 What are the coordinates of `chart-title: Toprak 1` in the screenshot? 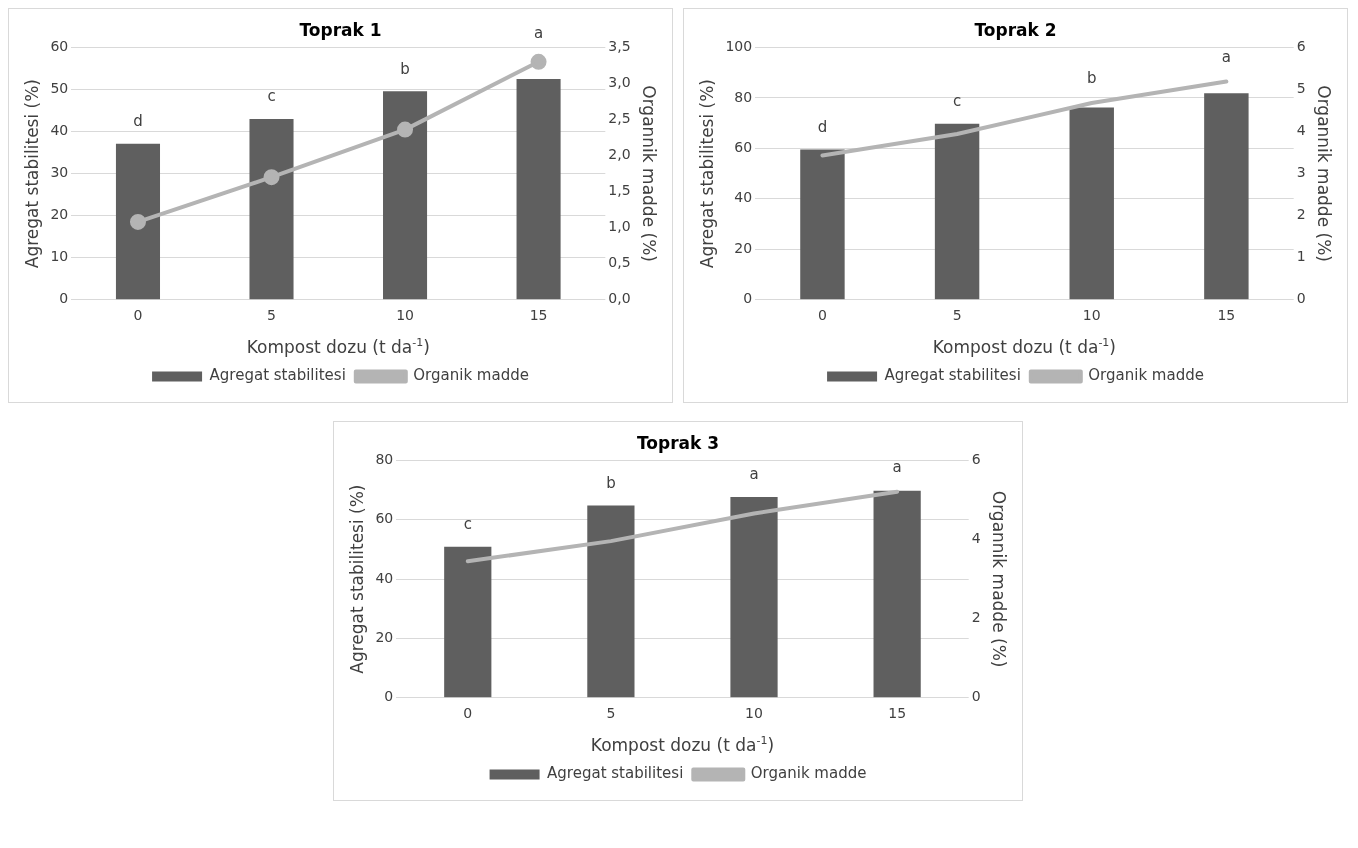 It's located at (340, 29).